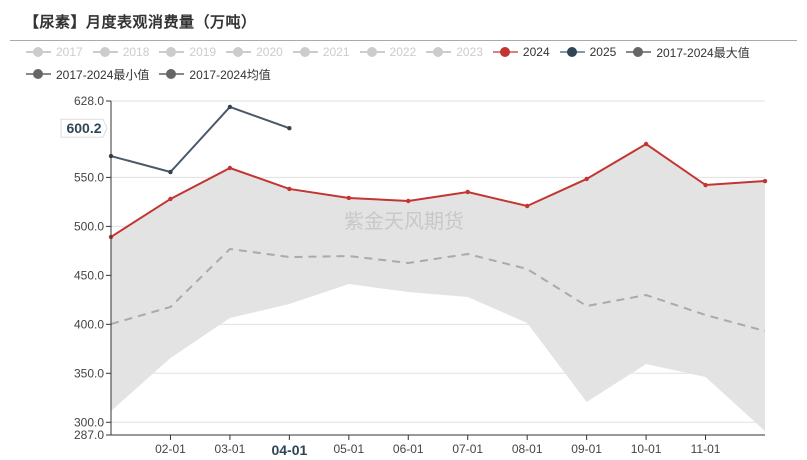  Describe the element at coordinates (103, 74) in the screenshot. I see `legend-label: 2017-2024最小值` at that location.